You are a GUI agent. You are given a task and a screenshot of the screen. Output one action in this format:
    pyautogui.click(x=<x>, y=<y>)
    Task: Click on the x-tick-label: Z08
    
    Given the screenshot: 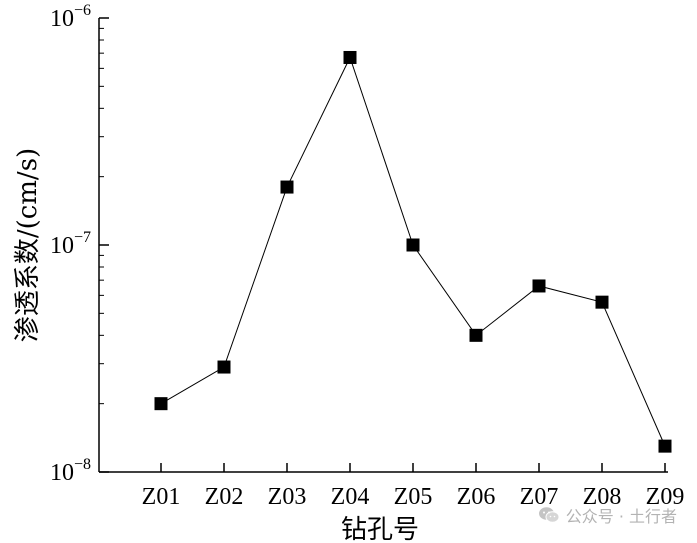 What is the action you would take?
    pyautogui.click(x=602, y=497)
    